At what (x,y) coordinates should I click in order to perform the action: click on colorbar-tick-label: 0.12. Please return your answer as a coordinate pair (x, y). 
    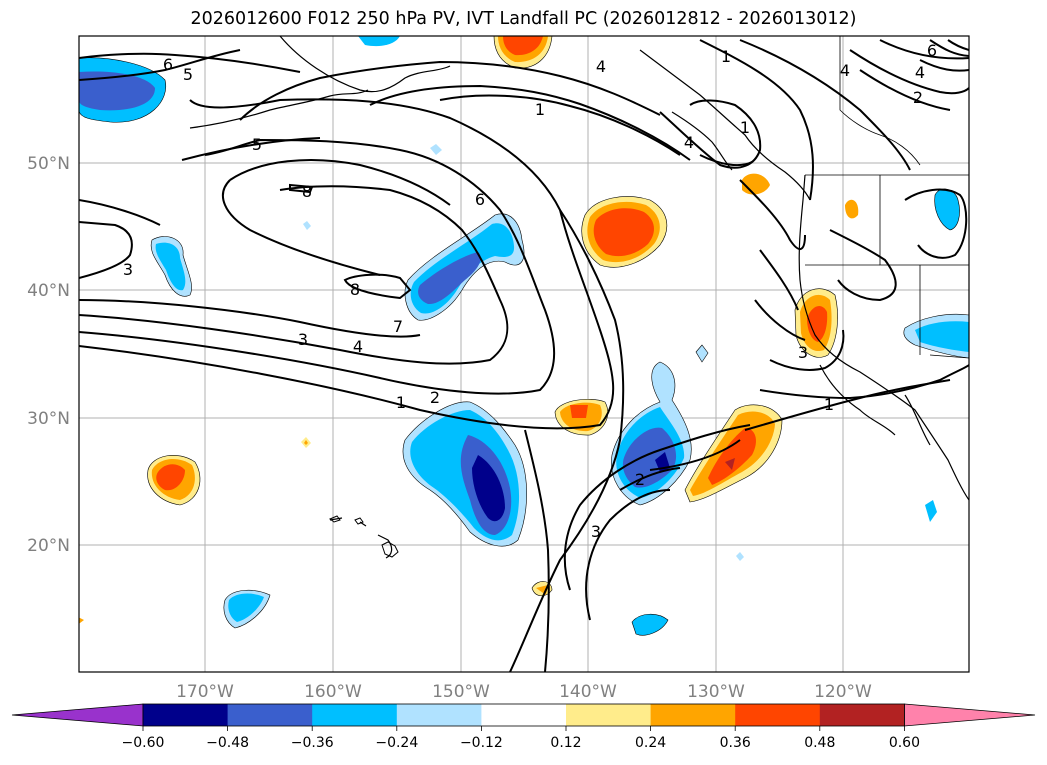
    Looking at the image, I should click on (565, 743).